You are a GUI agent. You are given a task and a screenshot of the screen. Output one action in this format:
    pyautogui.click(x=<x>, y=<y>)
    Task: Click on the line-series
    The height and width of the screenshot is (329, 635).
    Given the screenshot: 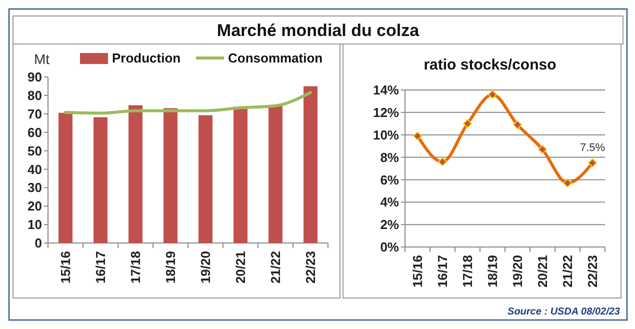 What is the action you would take?
    pyautogui.click(x=188, y=102)
    